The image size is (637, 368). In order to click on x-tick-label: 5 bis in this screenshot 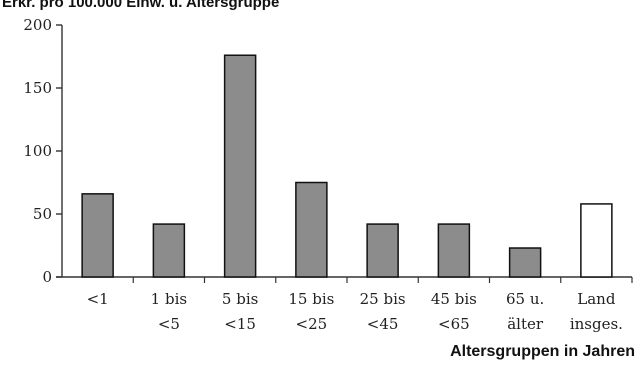, I will do `click(240, 299)`.